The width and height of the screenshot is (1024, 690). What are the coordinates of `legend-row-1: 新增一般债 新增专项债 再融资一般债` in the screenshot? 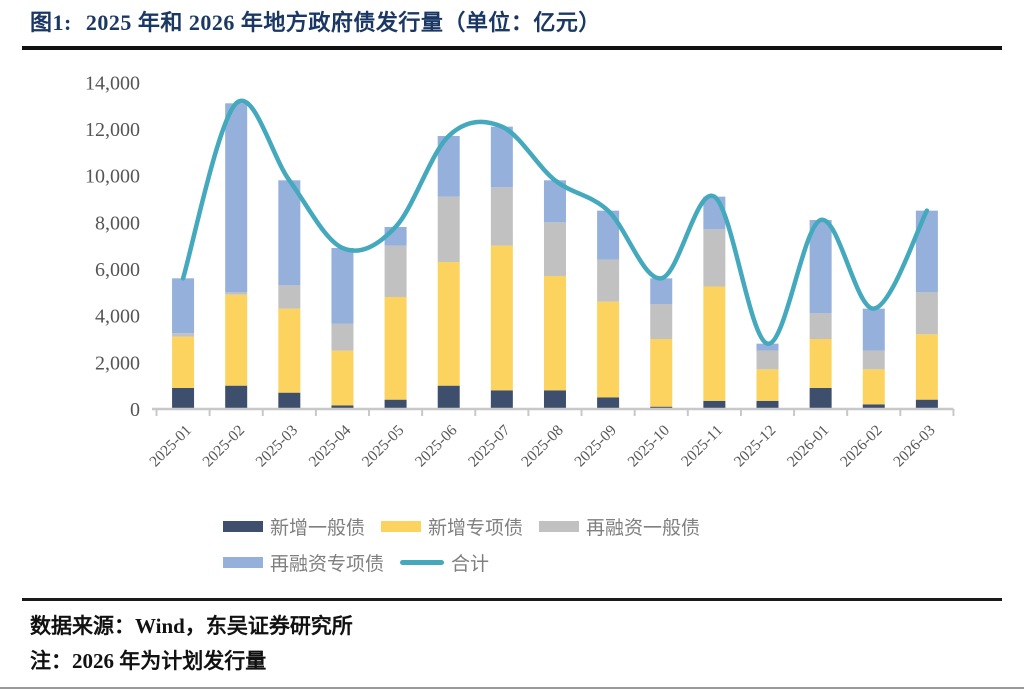 It's located at (461, 526).